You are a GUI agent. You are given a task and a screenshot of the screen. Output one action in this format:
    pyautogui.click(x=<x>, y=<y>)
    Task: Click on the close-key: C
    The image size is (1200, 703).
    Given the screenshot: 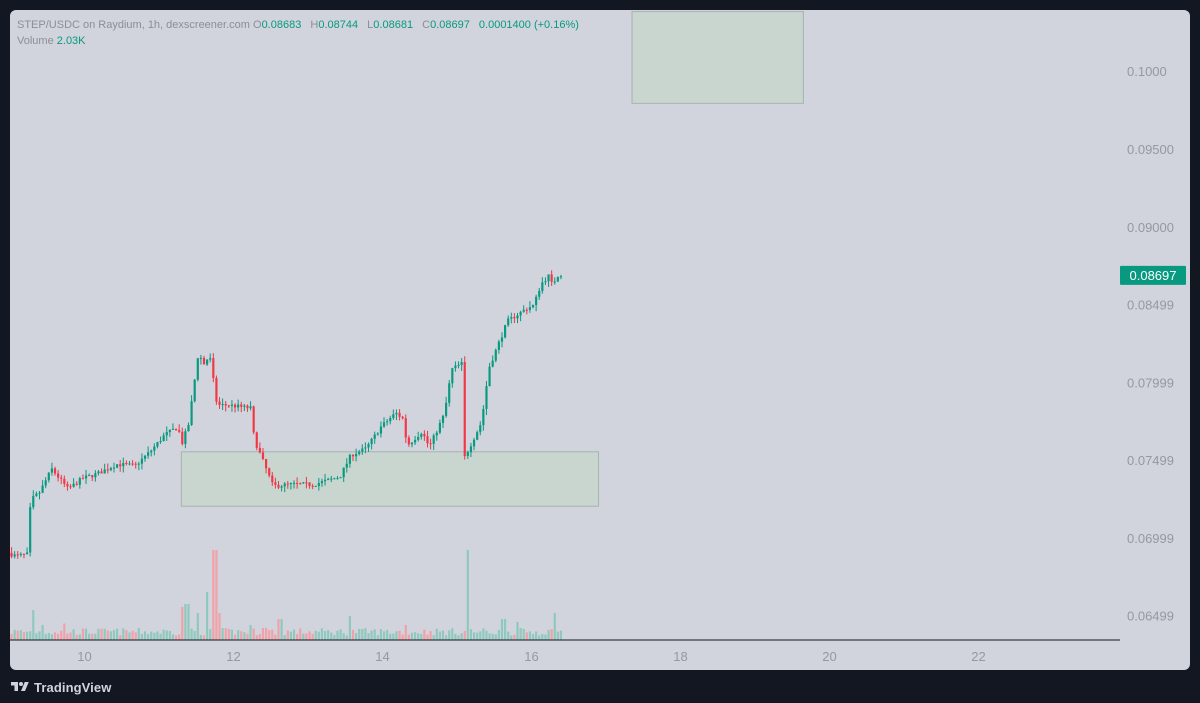 What is the action you would take?
    pyautogui.click(x=426, y=25)
    